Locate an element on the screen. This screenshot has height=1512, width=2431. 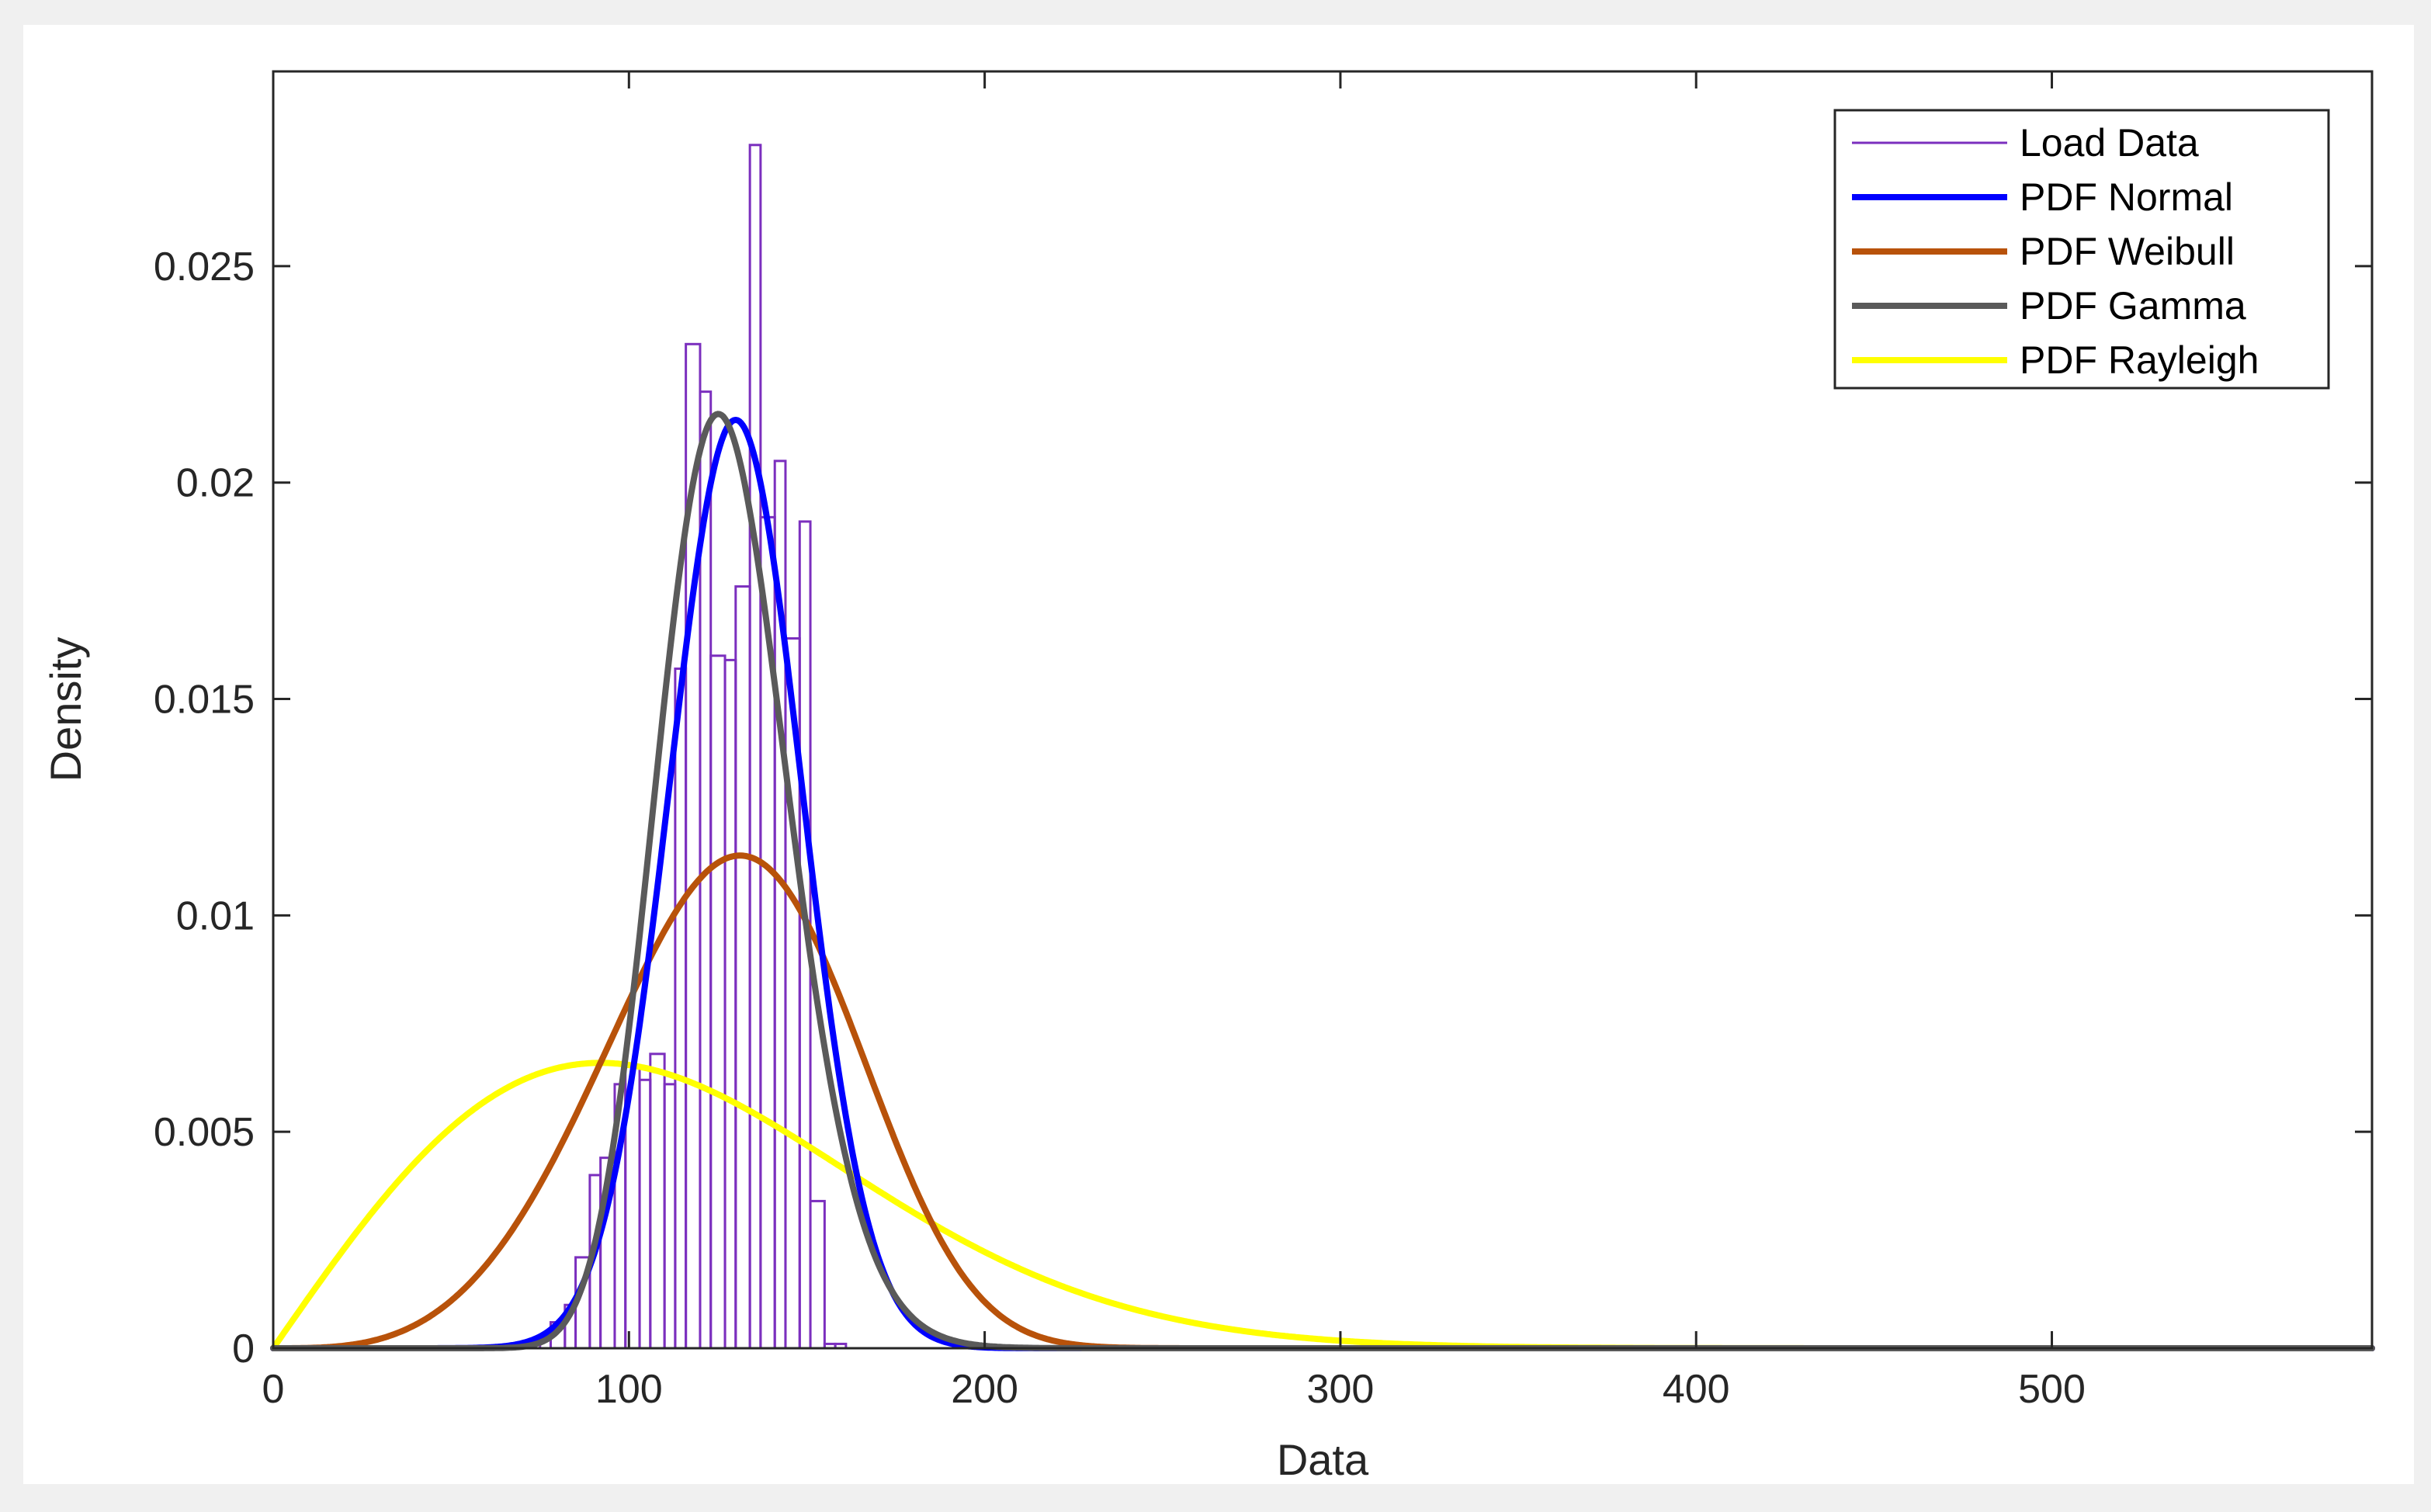
x-tick-label: 300 is located at coordinates (1341, 1389).